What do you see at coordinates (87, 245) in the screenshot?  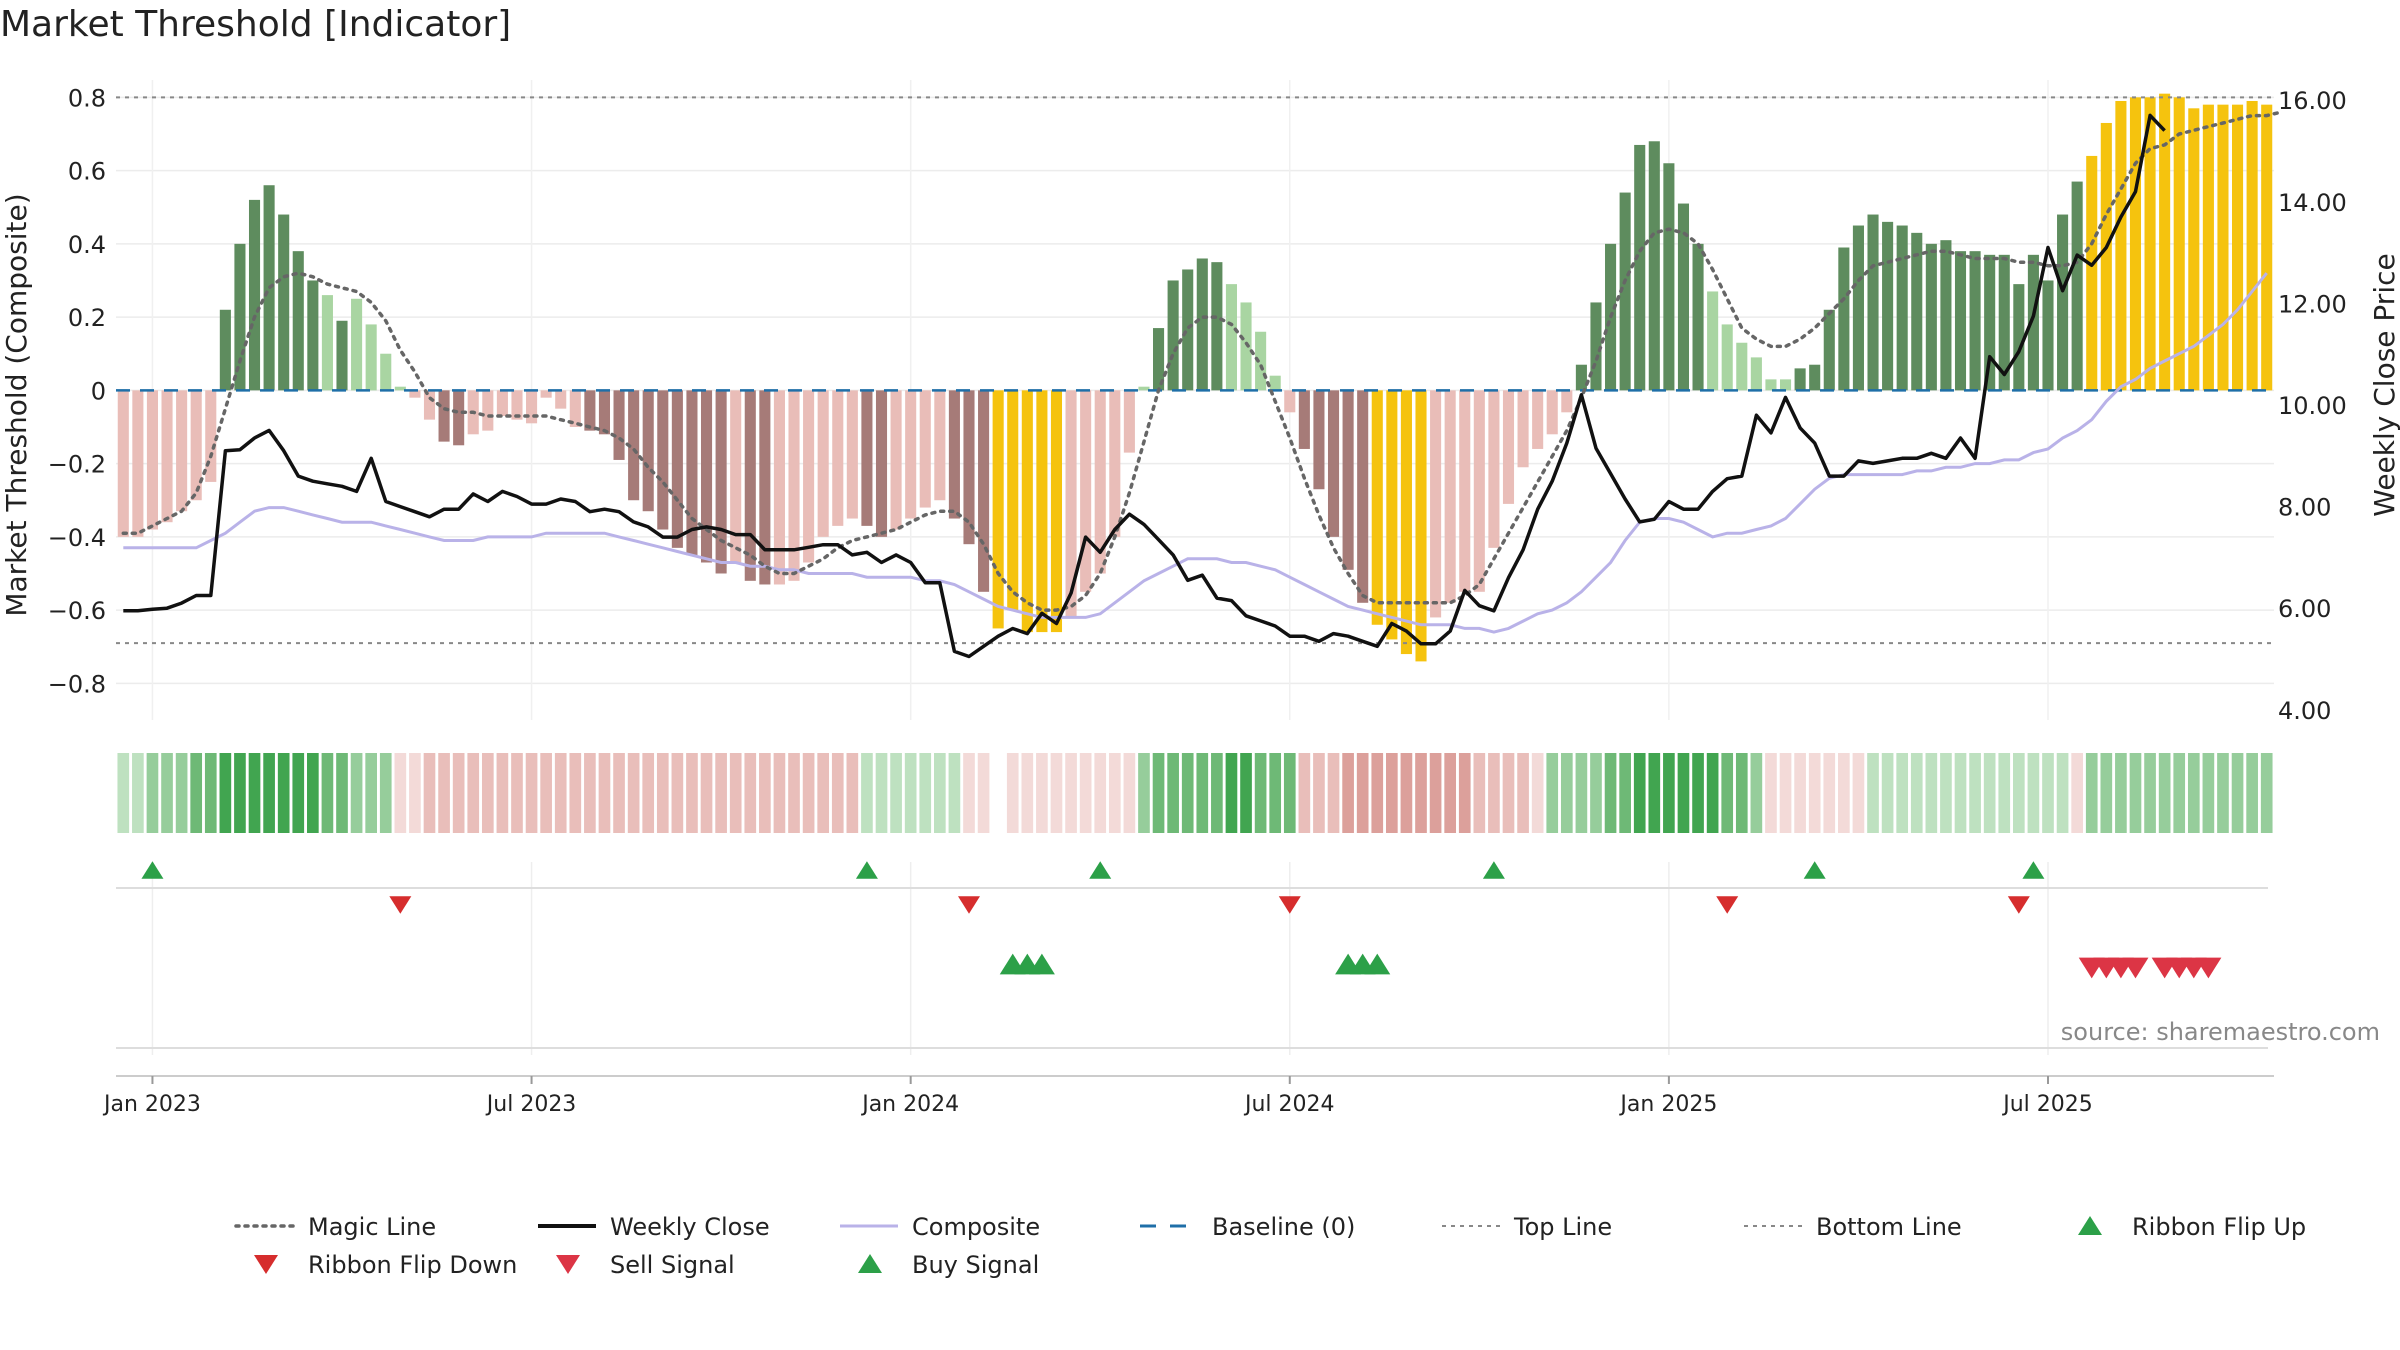 I see `y-tick-label: 0.4` at bounding box center [87, 245].